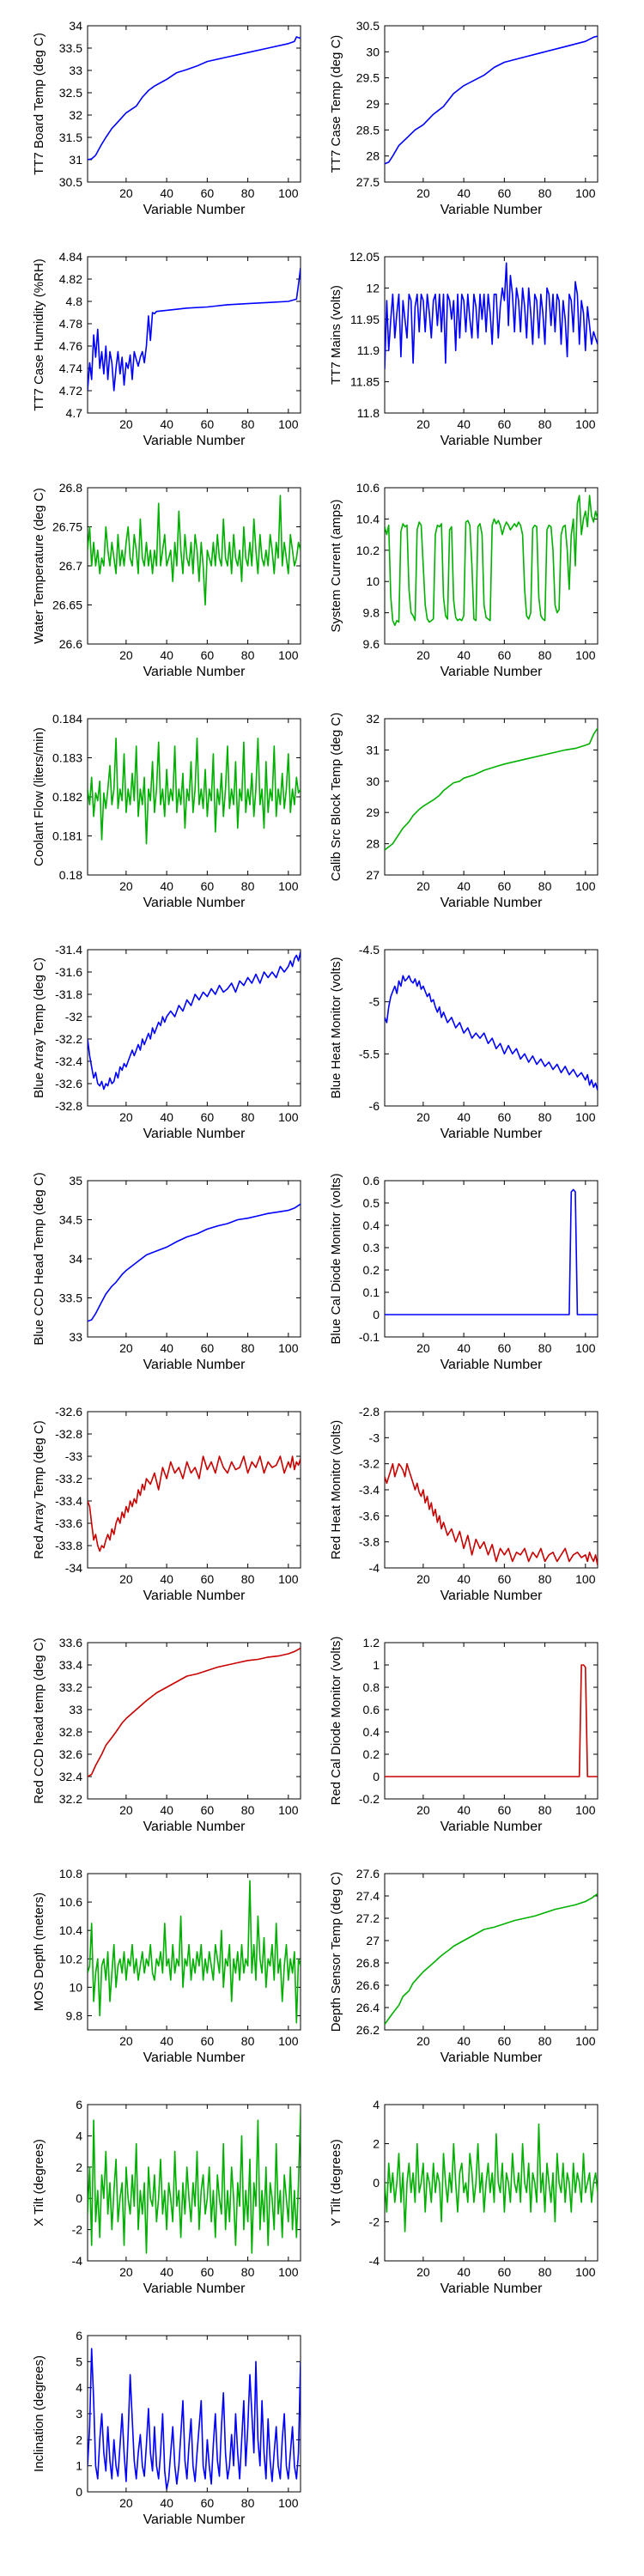 Image resolution: width=644 pixels, height=2576 pixels. Describe the element at coordinates (371, 1292) in the screenshot. I see `y-tick-label: 0.1` at that location.